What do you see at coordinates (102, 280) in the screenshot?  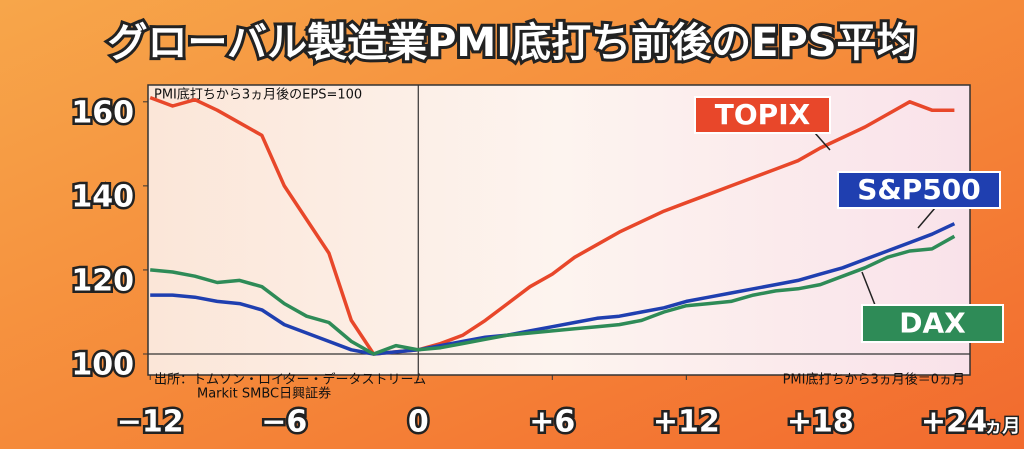 I see `y-tick-label: 120` at bounding box center [102, 280].